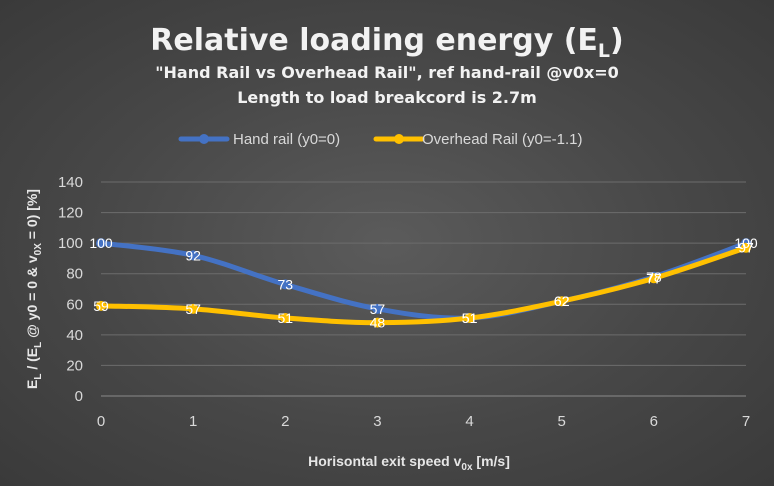 The height and width of the screenshot is (486, 774). What do you see at coordinates (32, 361) in the screenshot?
I see `y-axis-title-p2: / (E` at bounding box center [32, 361].